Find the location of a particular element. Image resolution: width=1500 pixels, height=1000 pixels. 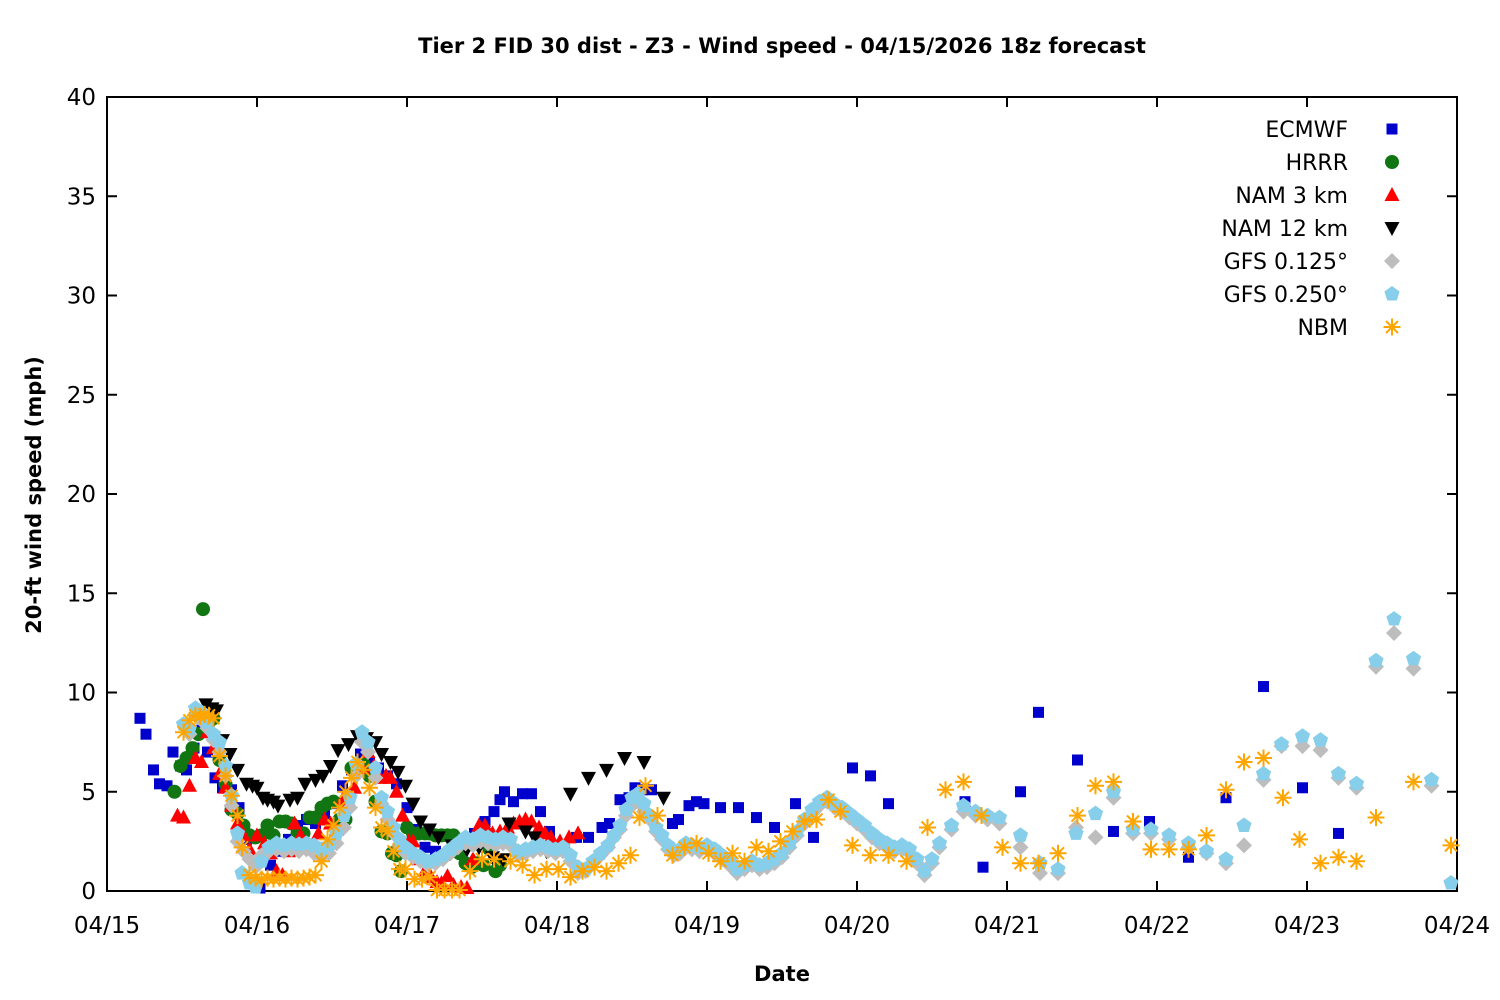

legend-label-ecmwf: ECMWF is located at coordinates (1306, 130).